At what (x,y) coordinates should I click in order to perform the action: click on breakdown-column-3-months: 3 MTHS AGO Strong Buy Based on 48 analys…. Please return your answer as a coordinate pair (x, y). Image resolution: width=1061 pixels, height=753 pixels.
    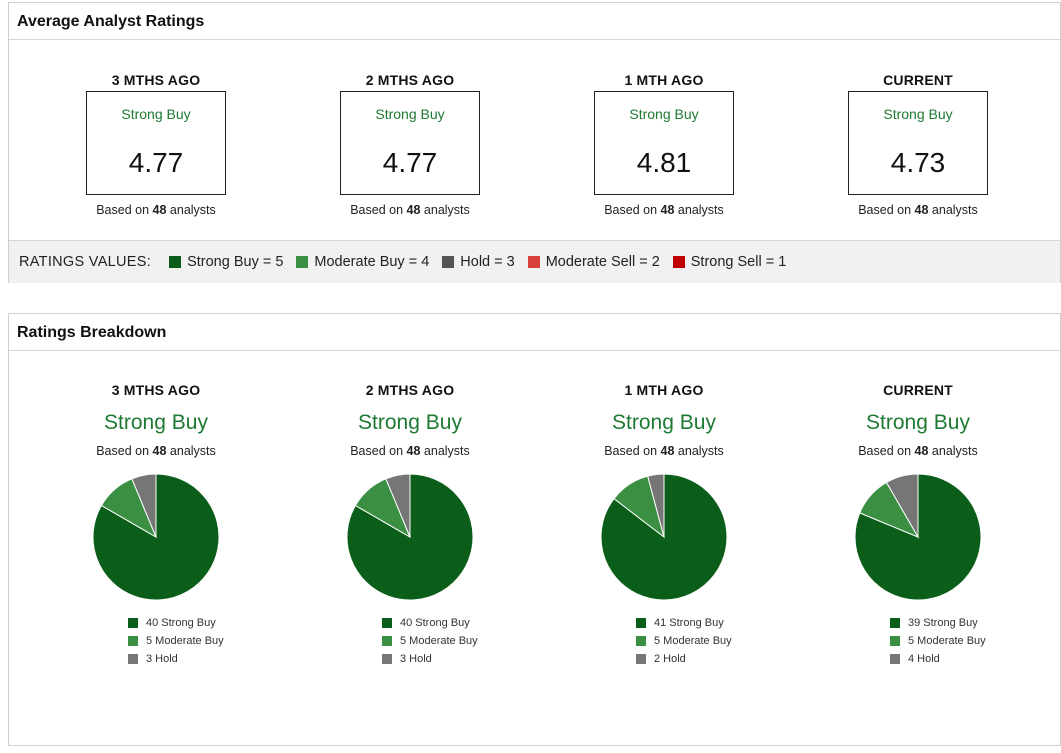
    Looking at the image, I should click on (156, 525).